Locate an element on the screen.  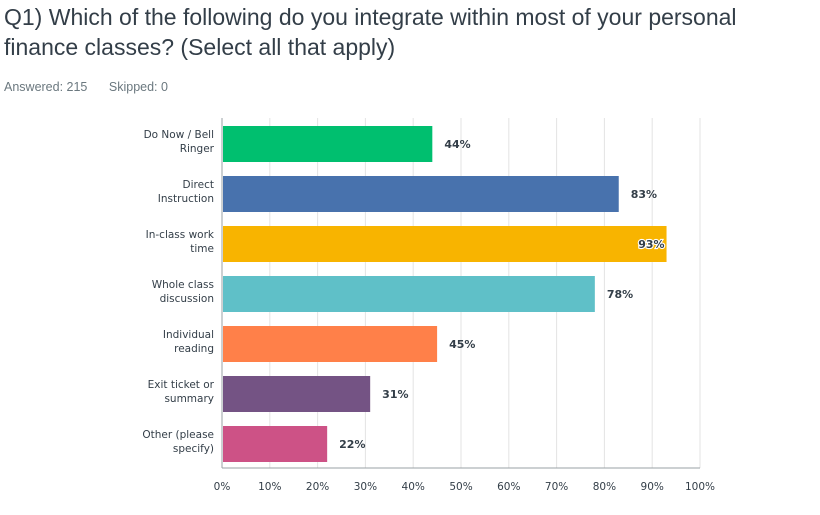
value-label: 31% is located at coordinates (395, 394).